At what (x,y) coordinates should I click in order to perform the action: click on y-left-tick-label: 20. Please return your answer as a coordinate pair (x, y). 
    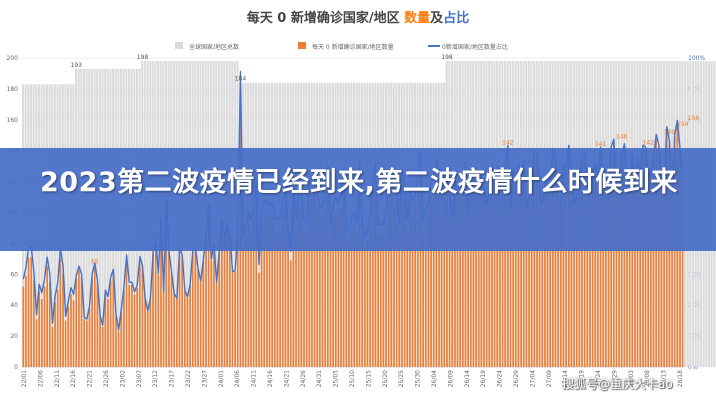
    Looking at the image, I should click on (14, 336).